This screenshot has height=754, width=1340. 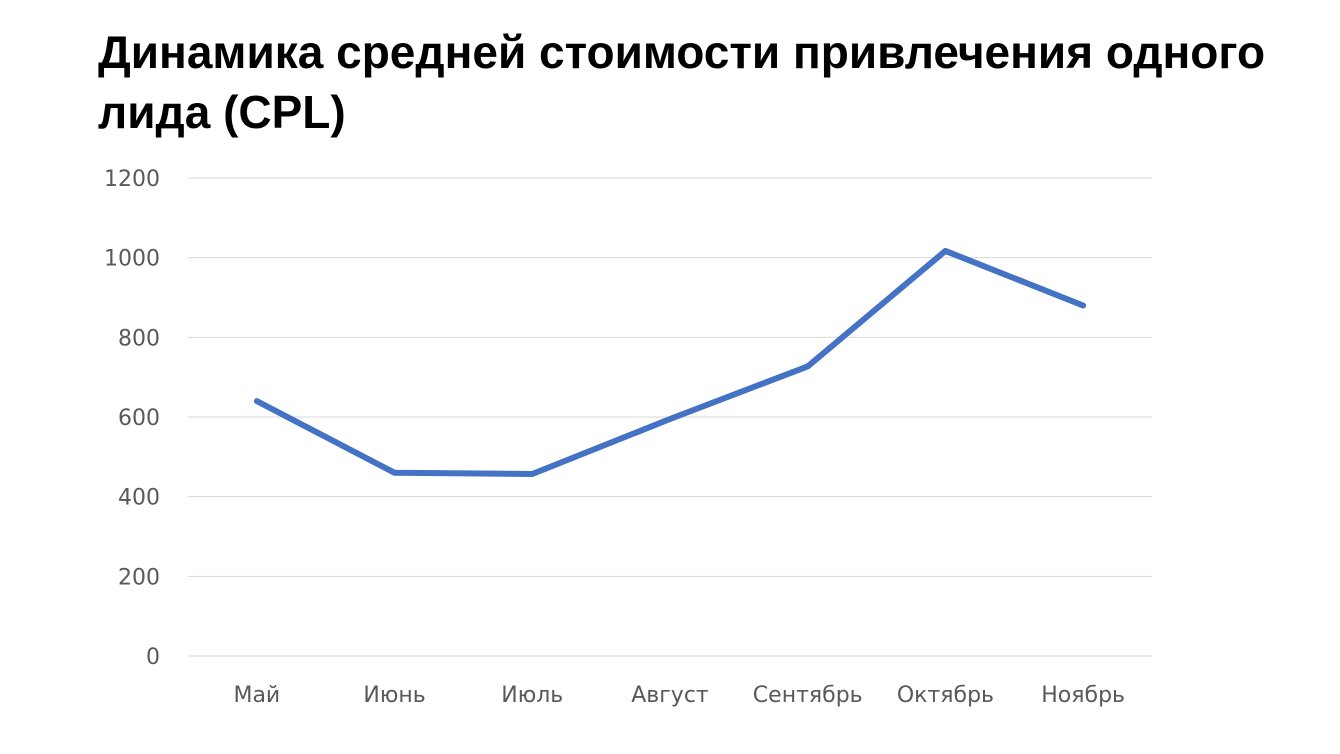 What do you see at coordinates (394, 695) in the screenshot?
I see `x-tick-label: Июнь` at bounding box center [394, 695].